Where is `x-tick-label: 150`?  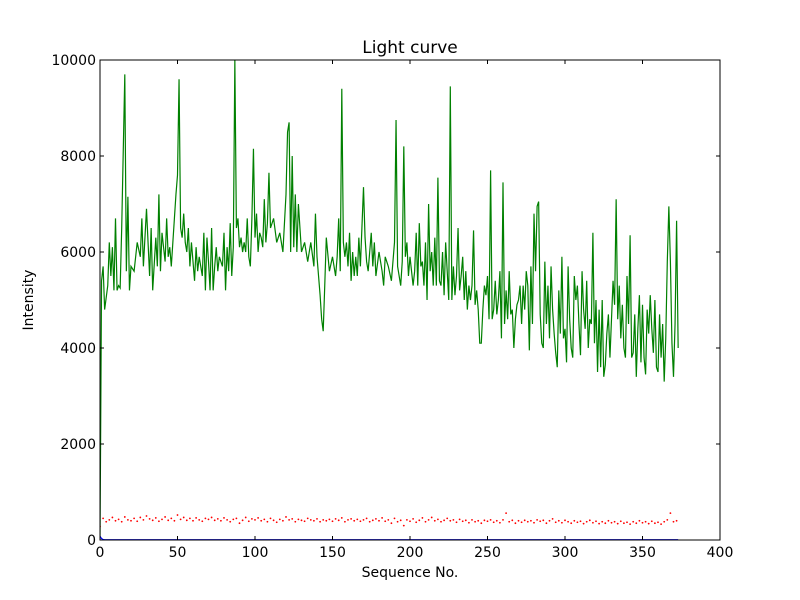
x-tick-label: 150 is located at coordinates (332, 553).